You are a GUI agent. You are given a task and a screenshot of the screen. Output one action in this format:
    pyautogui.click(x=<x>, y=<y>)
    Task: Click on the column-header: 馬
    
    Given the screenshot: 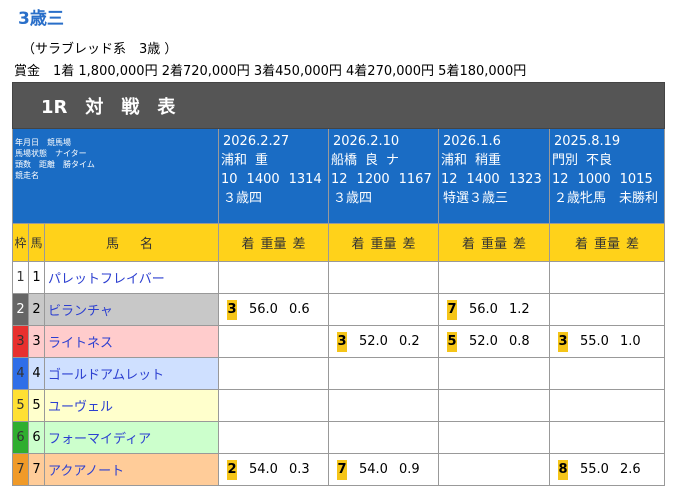 What is the action you would take?
    pyautogui.click(x=36, y=242)
    